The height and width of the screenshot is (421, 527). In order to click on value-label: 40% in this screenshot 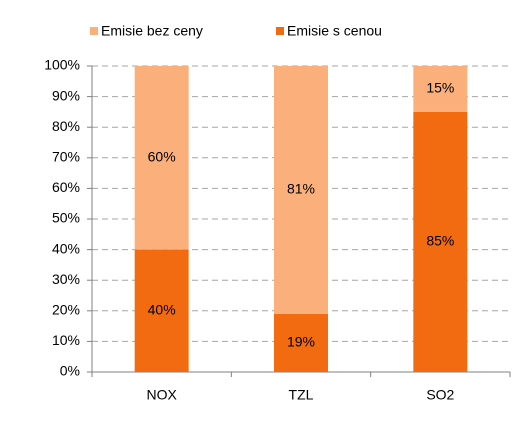, I will do `click(162, 310)`.